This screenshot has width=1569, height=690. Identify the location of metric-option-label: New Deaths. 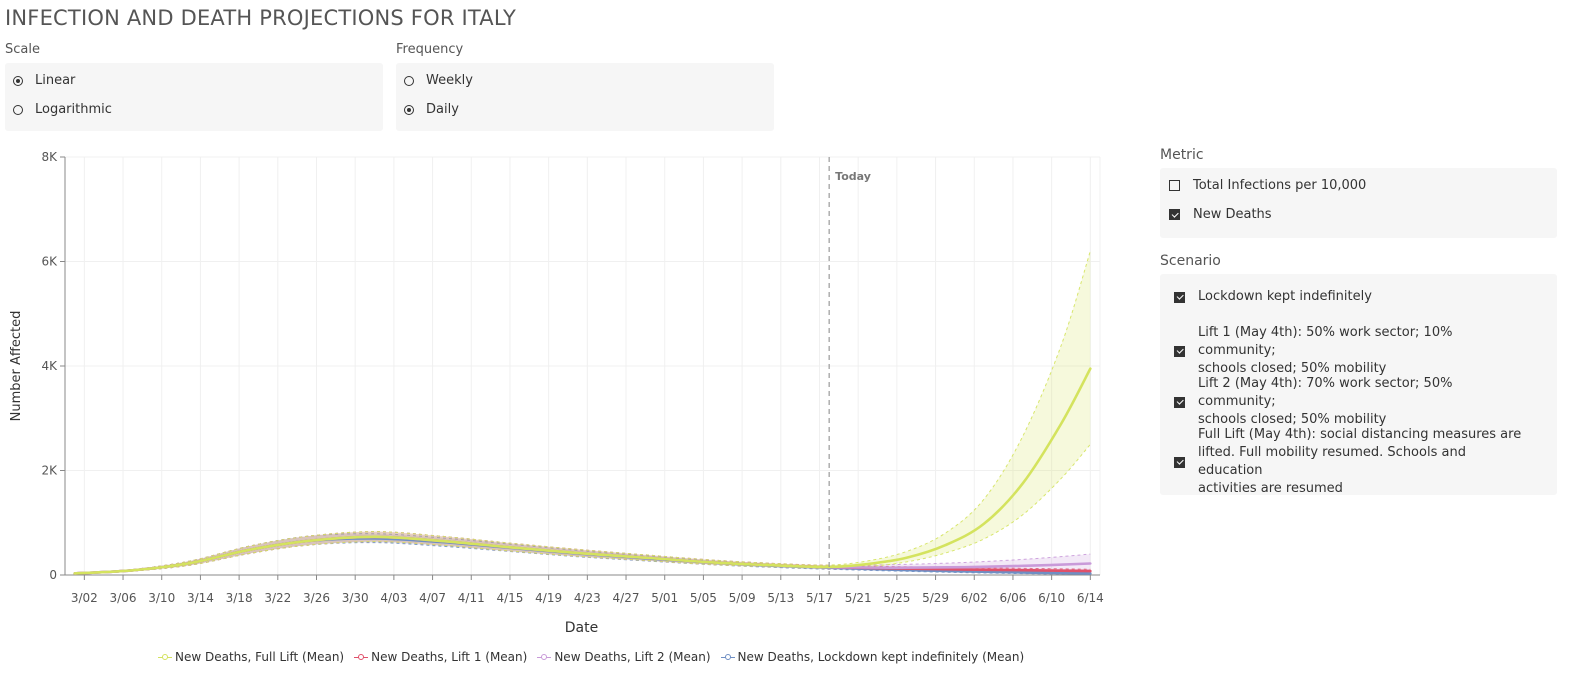
(1232, 214).